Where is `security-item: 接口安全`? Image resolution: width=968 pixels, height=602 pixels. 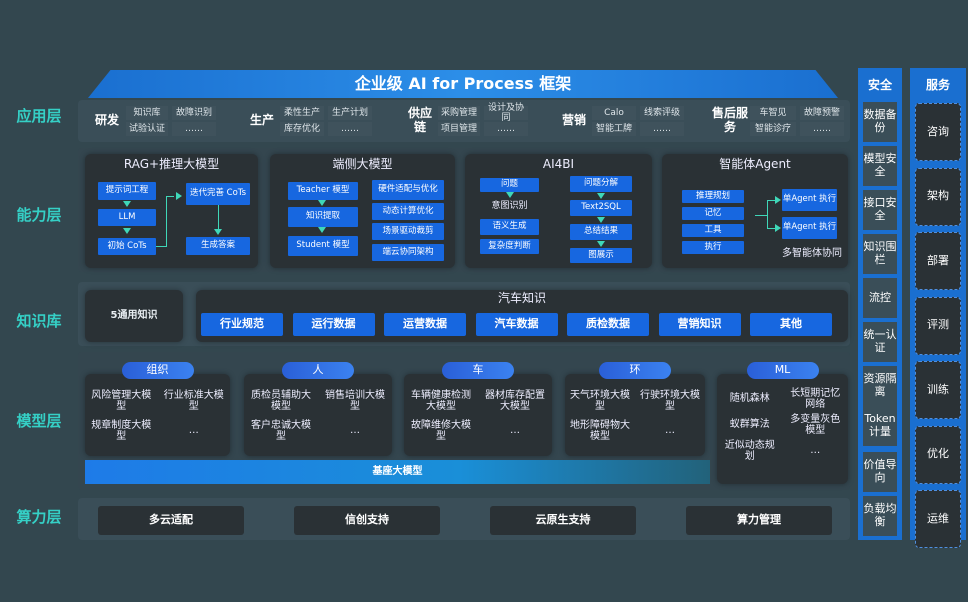
security-item: 接口安全 is located at coordinates (880, 210).